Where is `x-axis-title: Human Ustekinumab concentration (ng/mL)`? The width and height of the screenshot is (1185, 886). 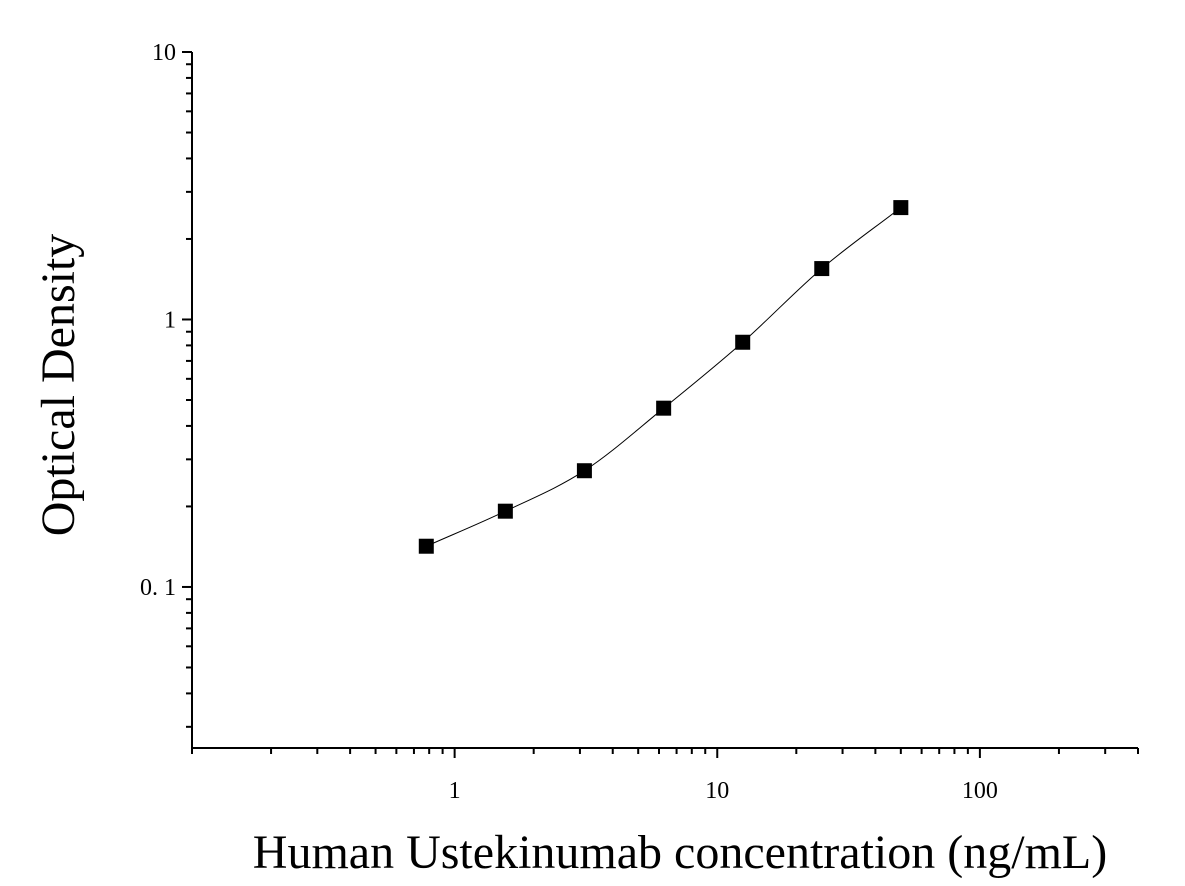
x-axis-title: Human Ustekinumab concentration (ng/mL) is located at coordinates (680, 852).